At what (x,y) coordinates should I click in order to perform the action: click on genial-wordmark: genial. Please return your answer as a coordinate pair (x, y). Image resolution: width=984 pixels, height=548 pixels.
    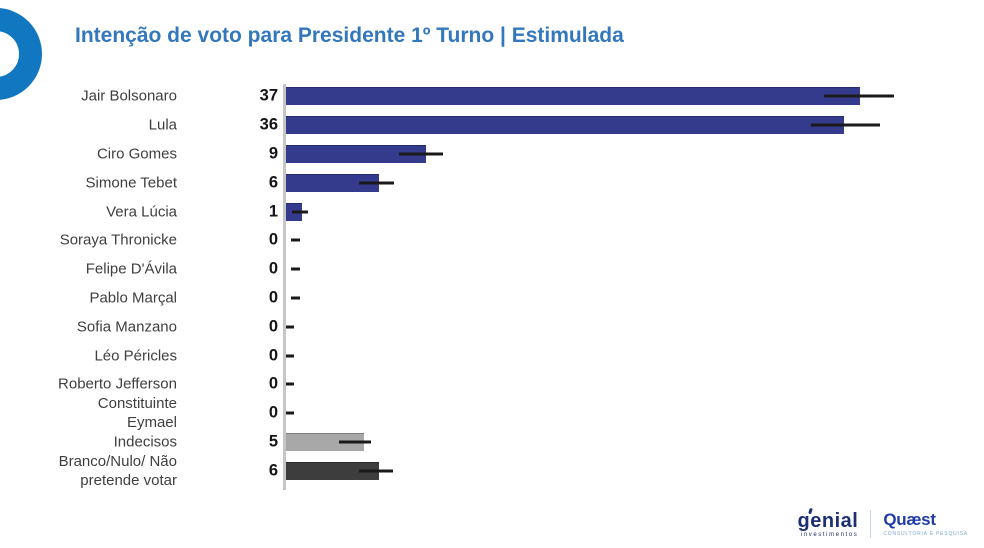
    Looking at the image, I should click on (828, 520).